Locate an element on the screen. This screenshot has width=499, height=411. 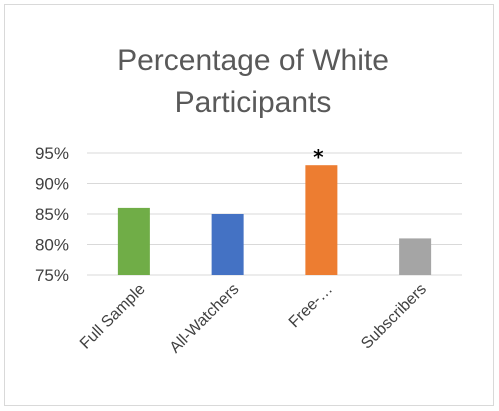
y-axis-ticks: 75% 80% 85% 90% 95% is located at coordinates (52, 214).